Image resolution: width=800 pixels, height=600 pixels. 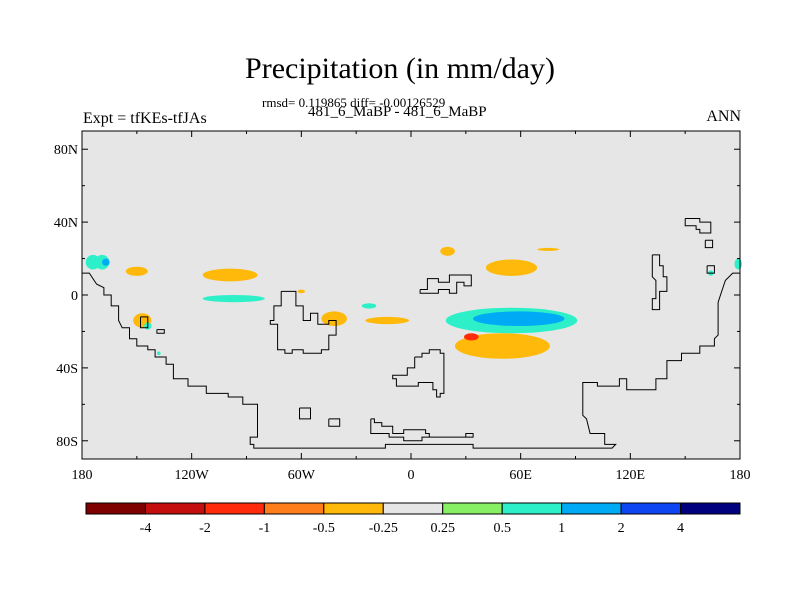 What do you see at coordinates (680, 528) in the screenshot?
I see `colorbar-label-9: 4` at bounding box center [680, 528].